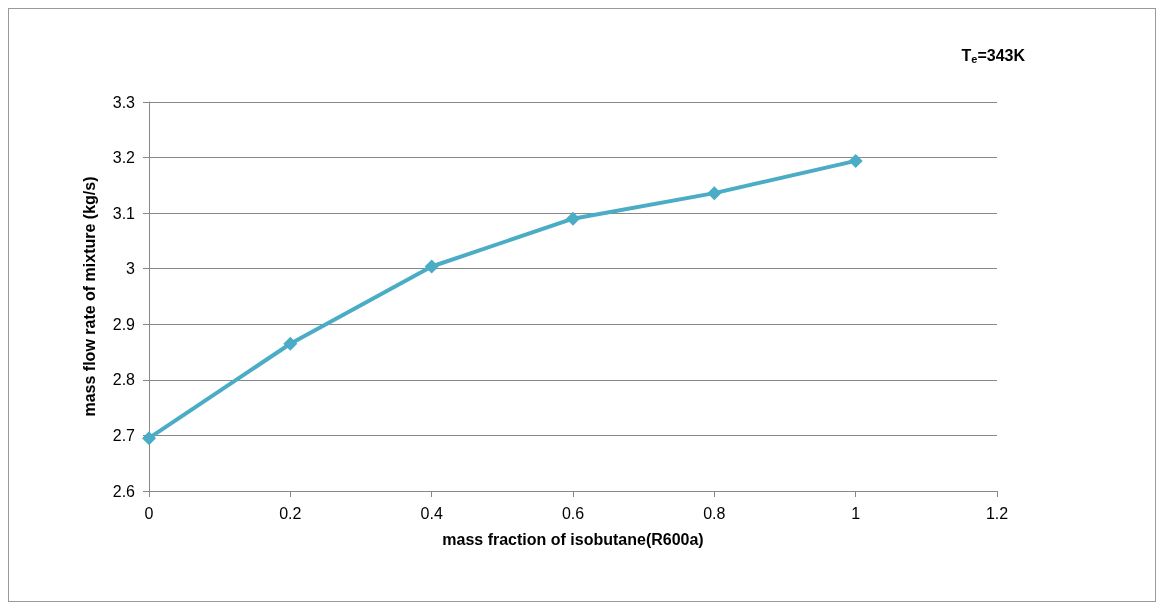 The width and height of the screenshot is (1164, 610). I want to click on x-tick-label: 1.2, so click(997, 513).